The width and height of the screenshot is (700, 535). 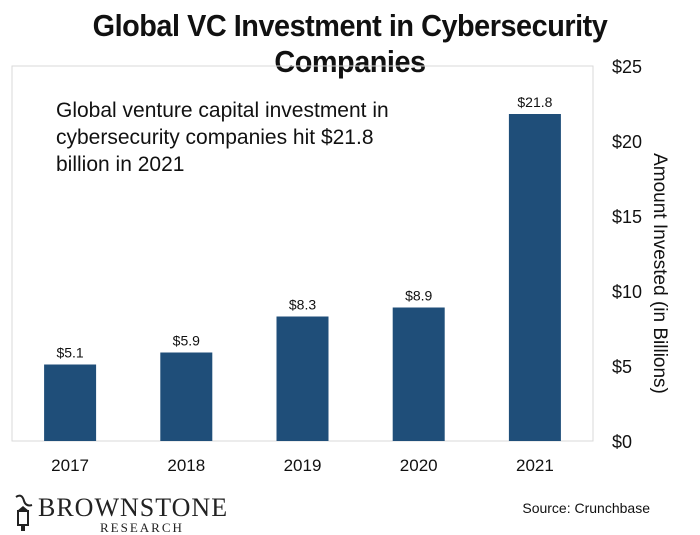 I want to click on logo-text: BROWNSTONE, so click(x=133, y=507).